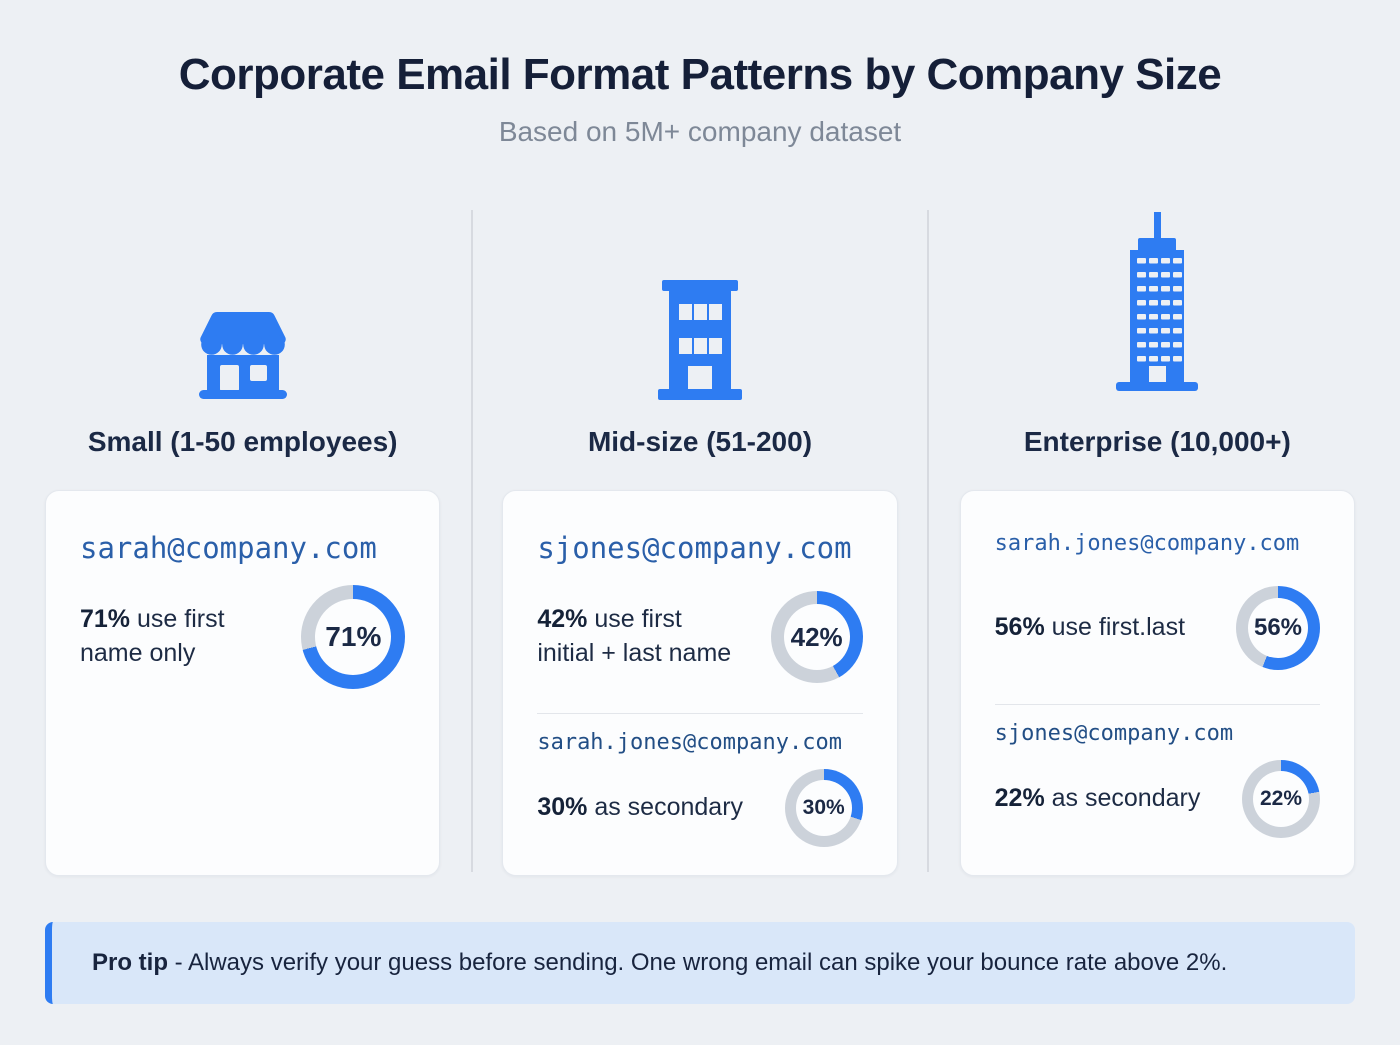  I want to click on secondary-stat-text: 22% as secondary, so click(1097, 798).